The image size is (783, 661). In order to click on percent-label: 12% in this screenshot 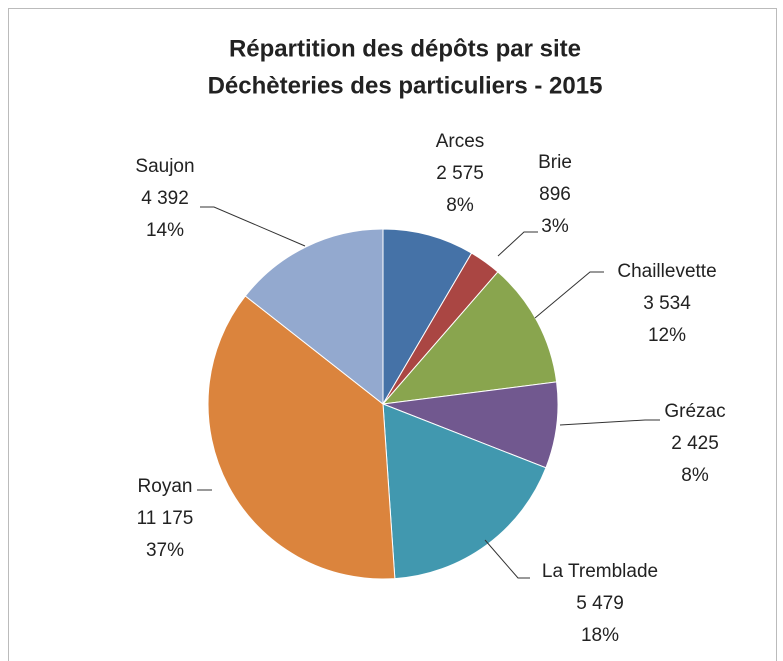, I will do `click(667, 335)`.